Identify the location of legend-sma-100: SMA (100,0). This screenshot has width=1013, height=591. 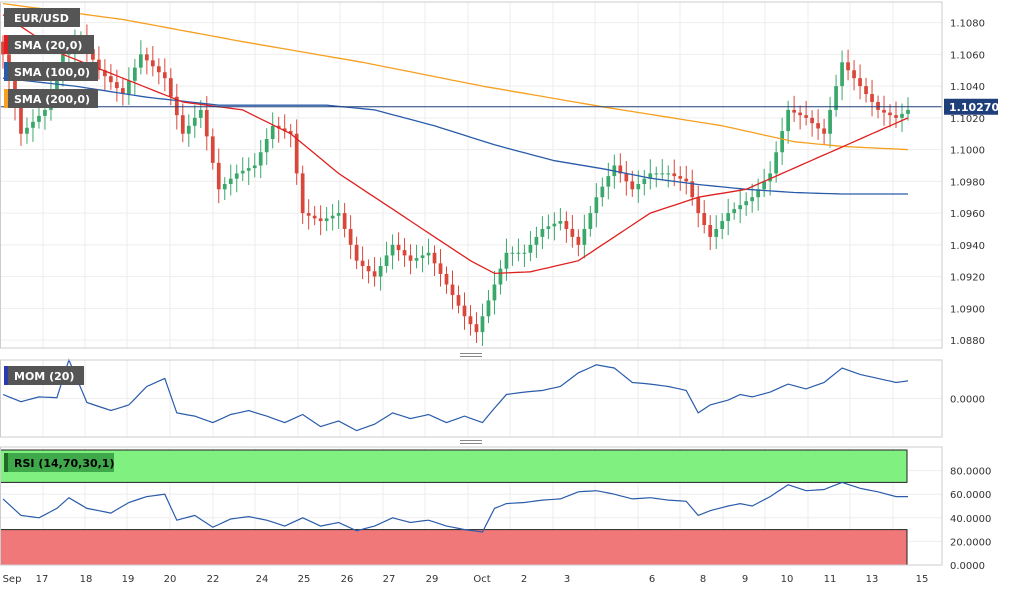
(51, 71).